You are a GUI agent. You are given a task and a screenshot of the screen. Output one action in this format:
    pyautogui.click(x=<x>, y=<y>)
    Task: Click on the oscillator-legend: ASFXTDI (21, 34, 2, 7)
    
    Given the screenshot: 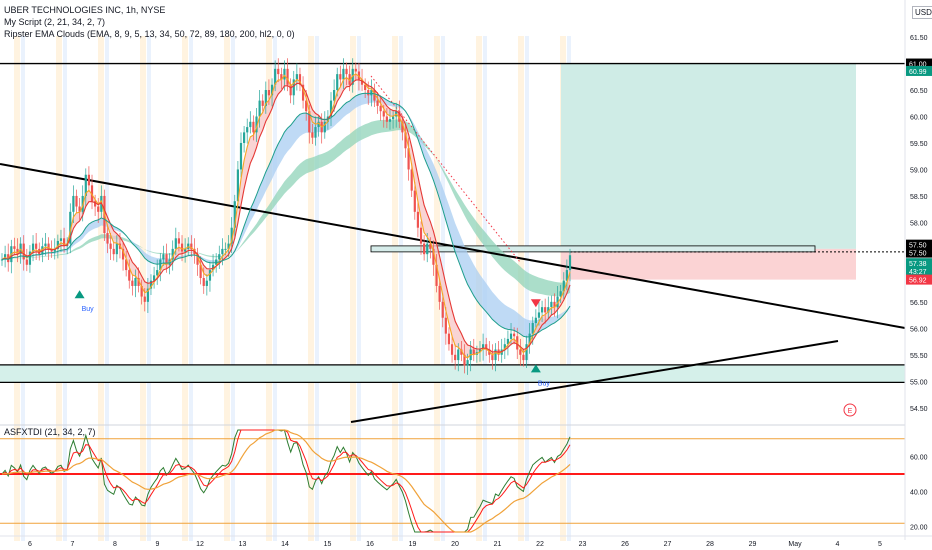 What is the action you would take?
    pyautogui.click(x=50, y=432)
    